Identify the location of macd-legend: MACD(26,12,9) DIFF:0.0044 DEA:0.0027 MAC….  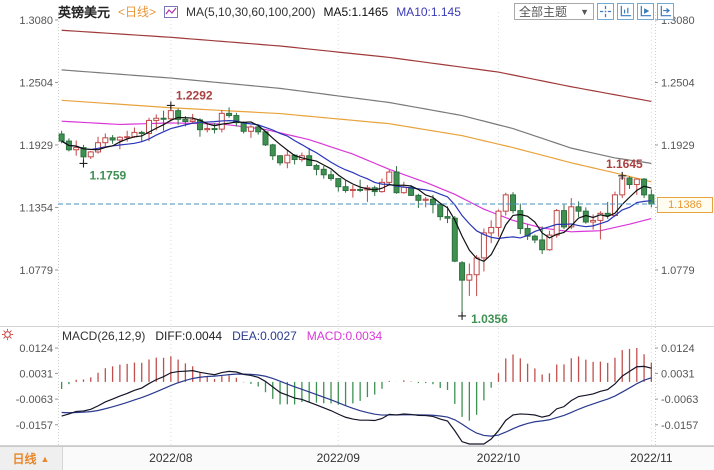
(222, 336).